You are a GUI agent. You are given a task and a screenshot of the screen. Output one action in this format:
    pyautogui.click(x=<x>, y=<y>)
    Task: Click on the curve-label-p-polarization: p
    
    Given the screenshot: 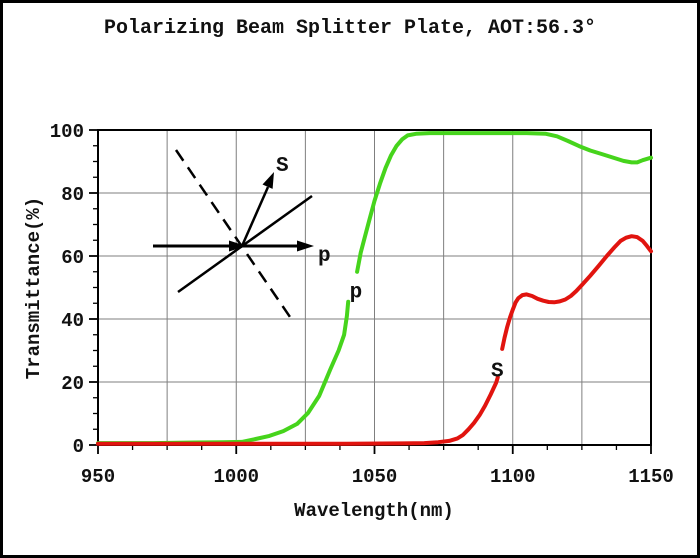 What is the action you would take?
    pyautogui.click(x=356, y=293)
    